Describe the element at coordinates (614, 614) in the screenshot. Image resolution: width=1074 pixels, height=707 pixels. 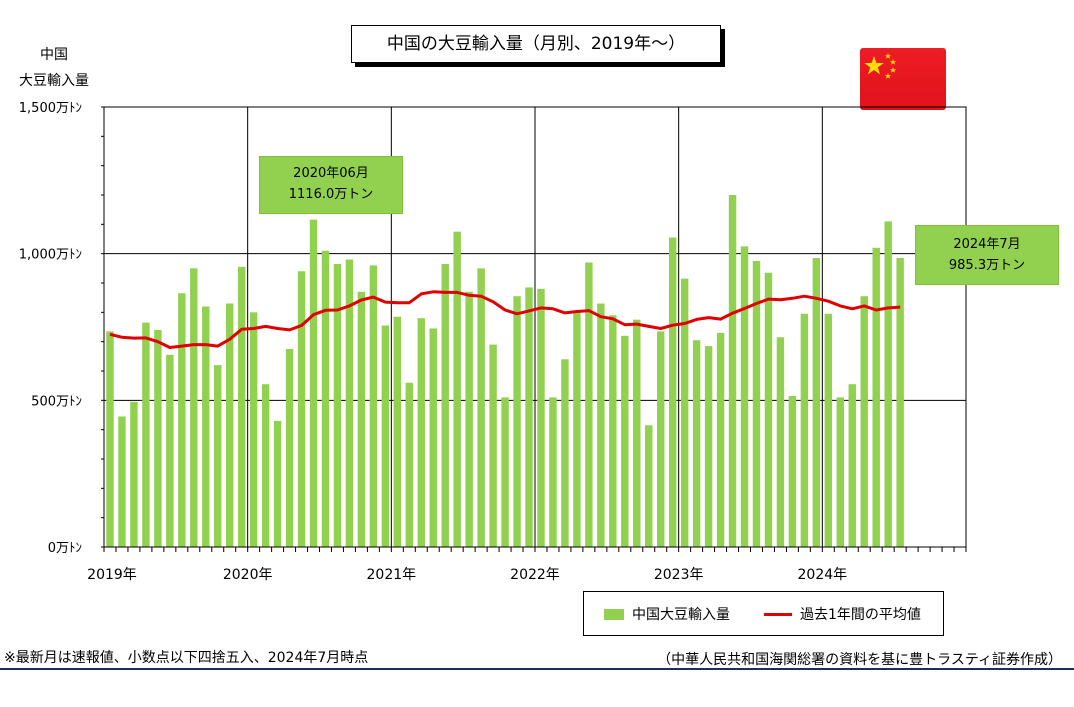
I see `legend-bar-swatch` at that location.